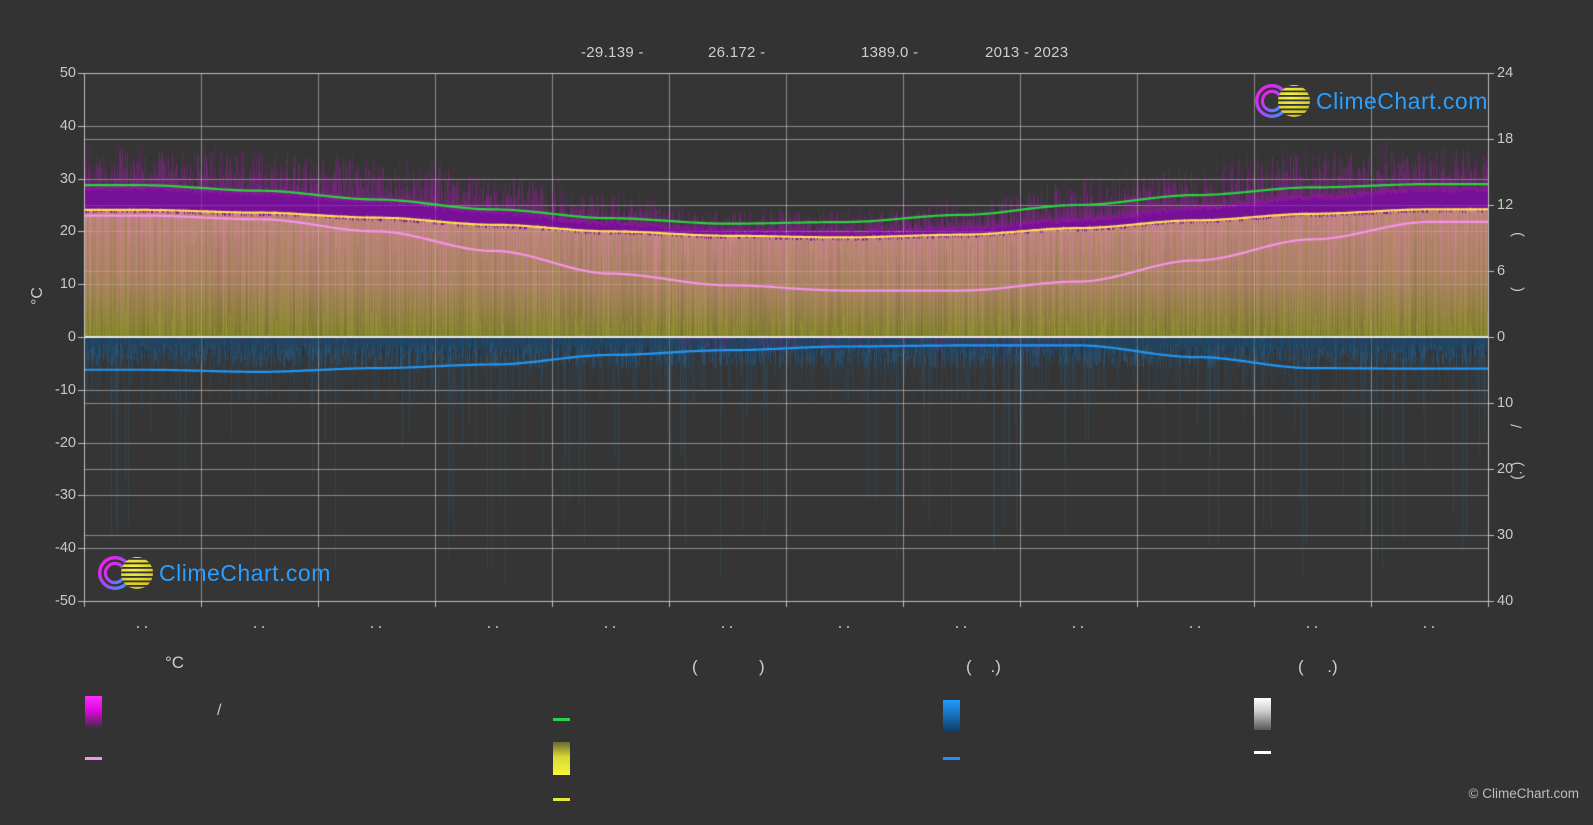 Image resolution: width=1593 pixels, height=825 pixels. I want to click on tick-label: -10, so click(65, 389).